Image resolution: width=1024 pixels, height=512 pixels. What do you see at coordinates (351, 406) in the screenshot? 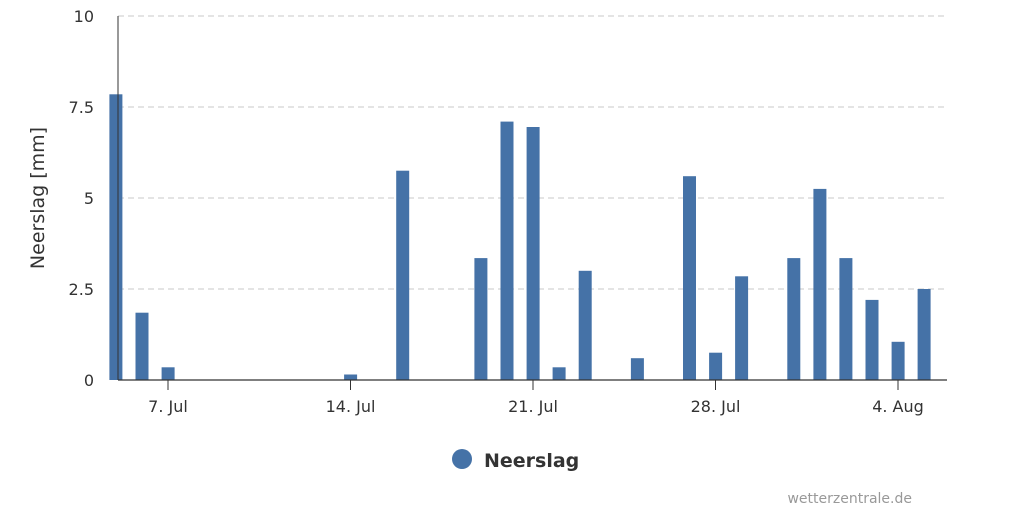
I see `x-tick-label: 14. Jul` at bounding box center [351, 406].